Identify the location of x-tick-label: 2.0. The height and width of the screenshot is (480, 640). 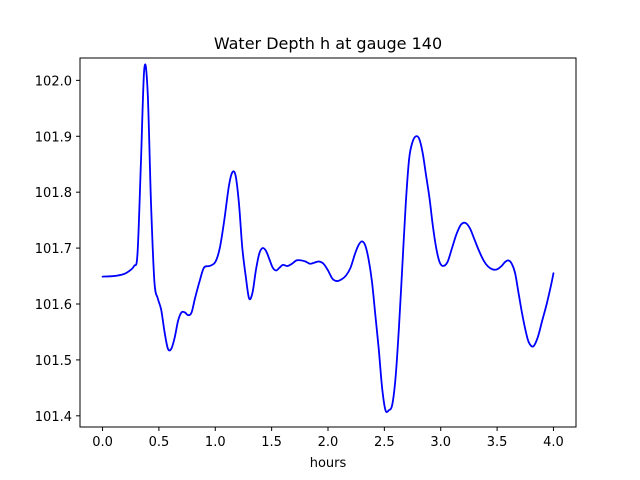
(328, 442).